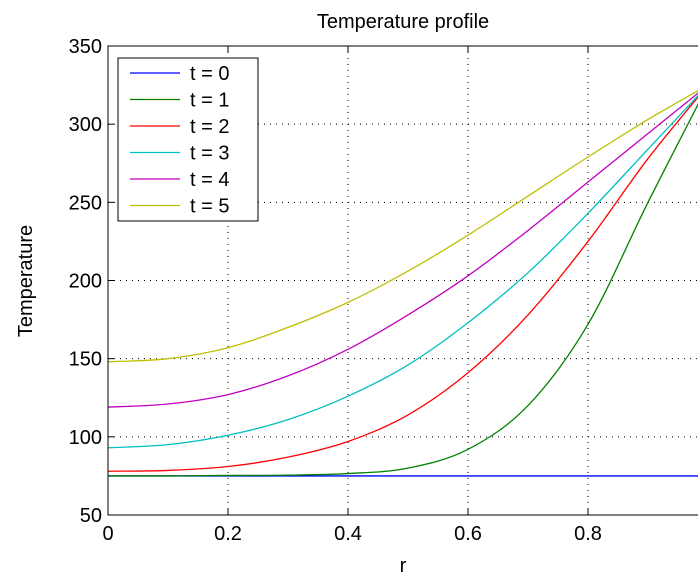  I want to click on x-axis-label: r, so click(403, 566).